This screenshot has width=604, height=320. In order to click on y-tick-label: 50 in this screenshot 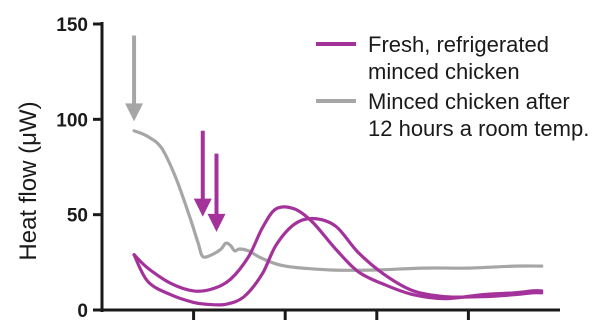, I will do `click(77, 216)`.